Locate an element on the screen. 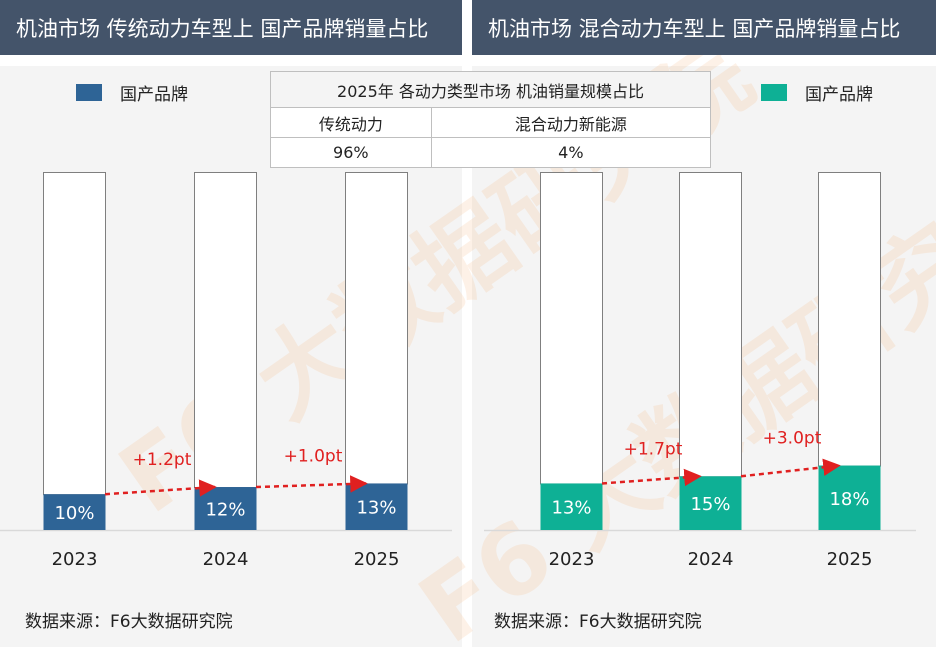 This screenshot has width=936, height=669. right-chart-header: 机油市场 混合动力车型上 国产品牌销量占比 is located at coordinates (704, 27).